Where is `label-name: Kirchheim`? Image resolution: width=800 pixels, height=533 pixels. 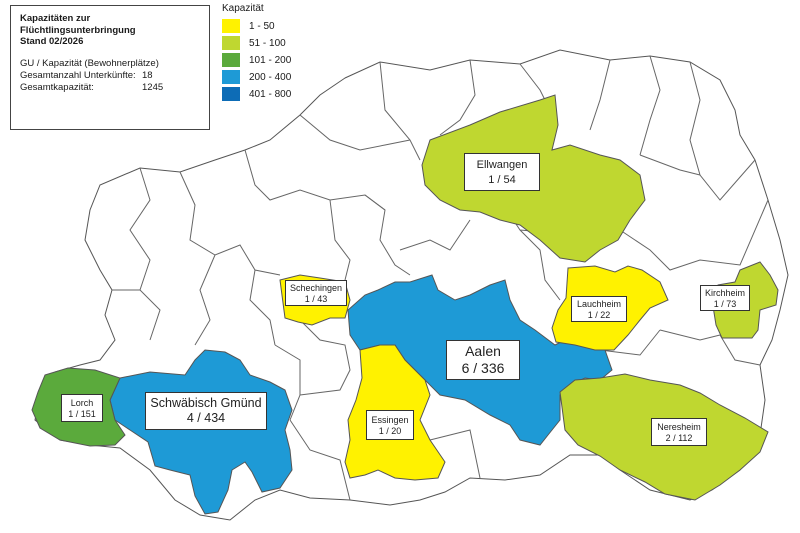 label-name: Kirchheim is located at coordinates (724, 293).